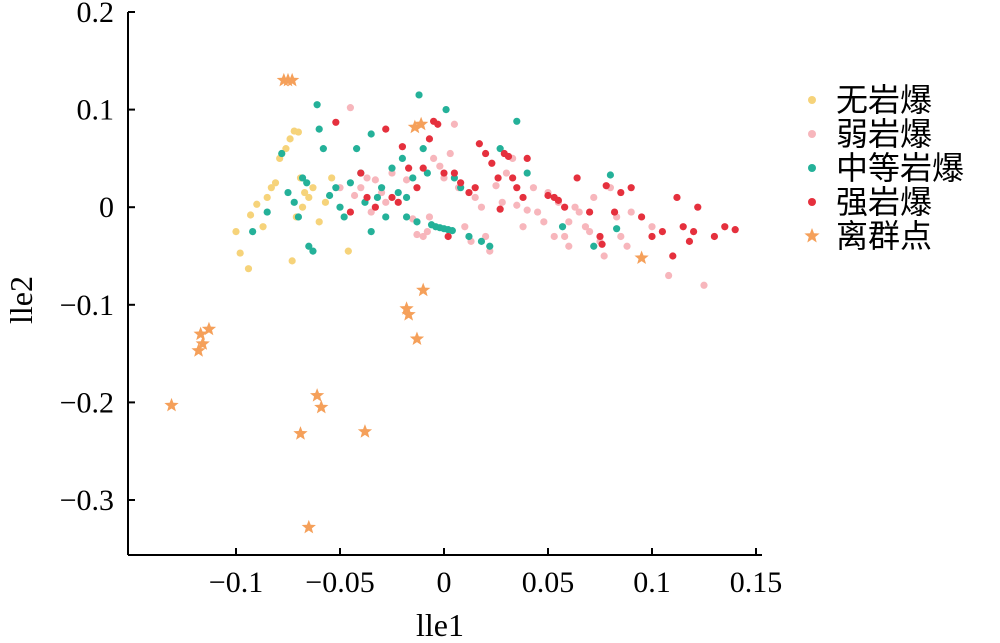 The image size is (1000, 643). I want to click on y-tick-label: 0.2, so click(96, 14).